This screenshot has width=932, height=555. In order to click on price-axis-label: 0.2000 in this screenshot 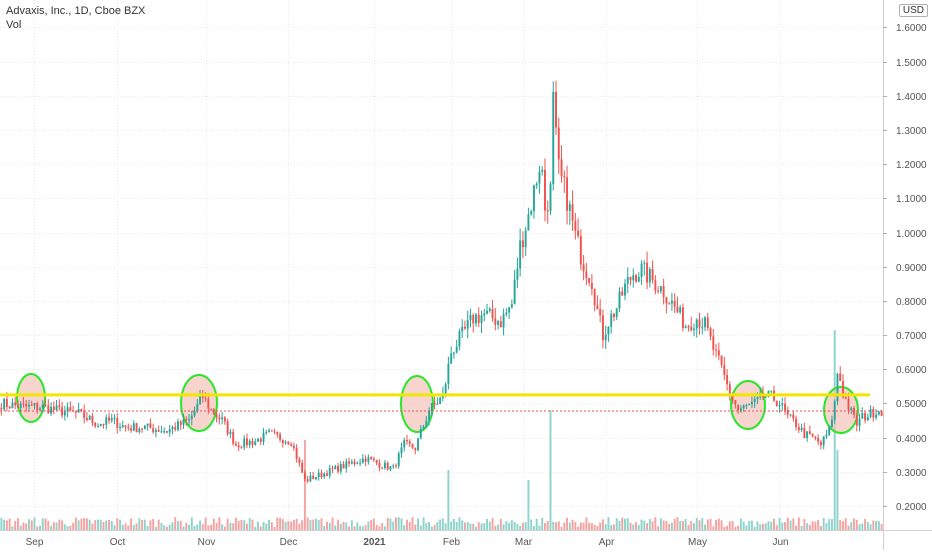, I will do `click(911, 507)`.